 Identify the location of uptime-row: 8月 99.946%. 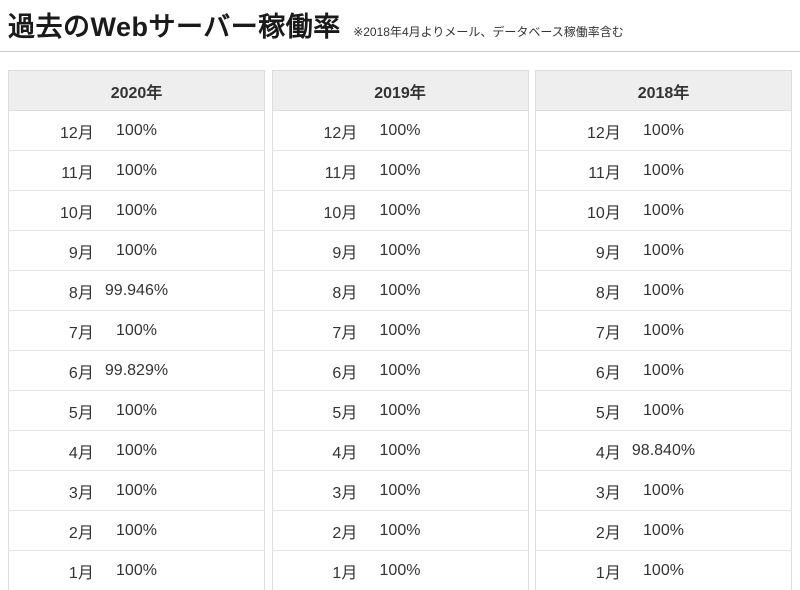
(136, 290).